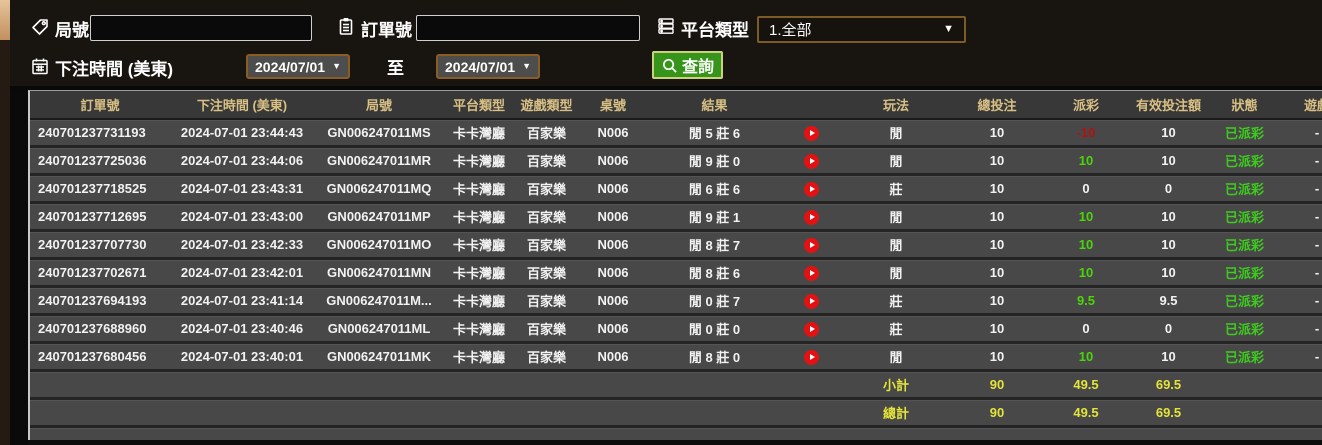 The width and height of the screenshot is (1322, 445). I want to click on subtotal-payout: 49.5, so click(1086, 386).